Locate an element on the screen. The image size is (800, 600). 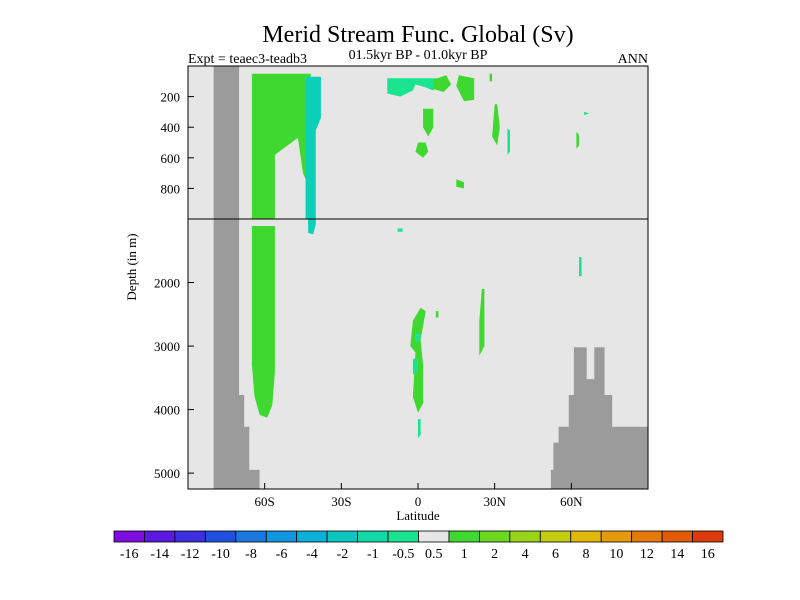
x-tick-label: 30S is located at coordinates (341, 501).